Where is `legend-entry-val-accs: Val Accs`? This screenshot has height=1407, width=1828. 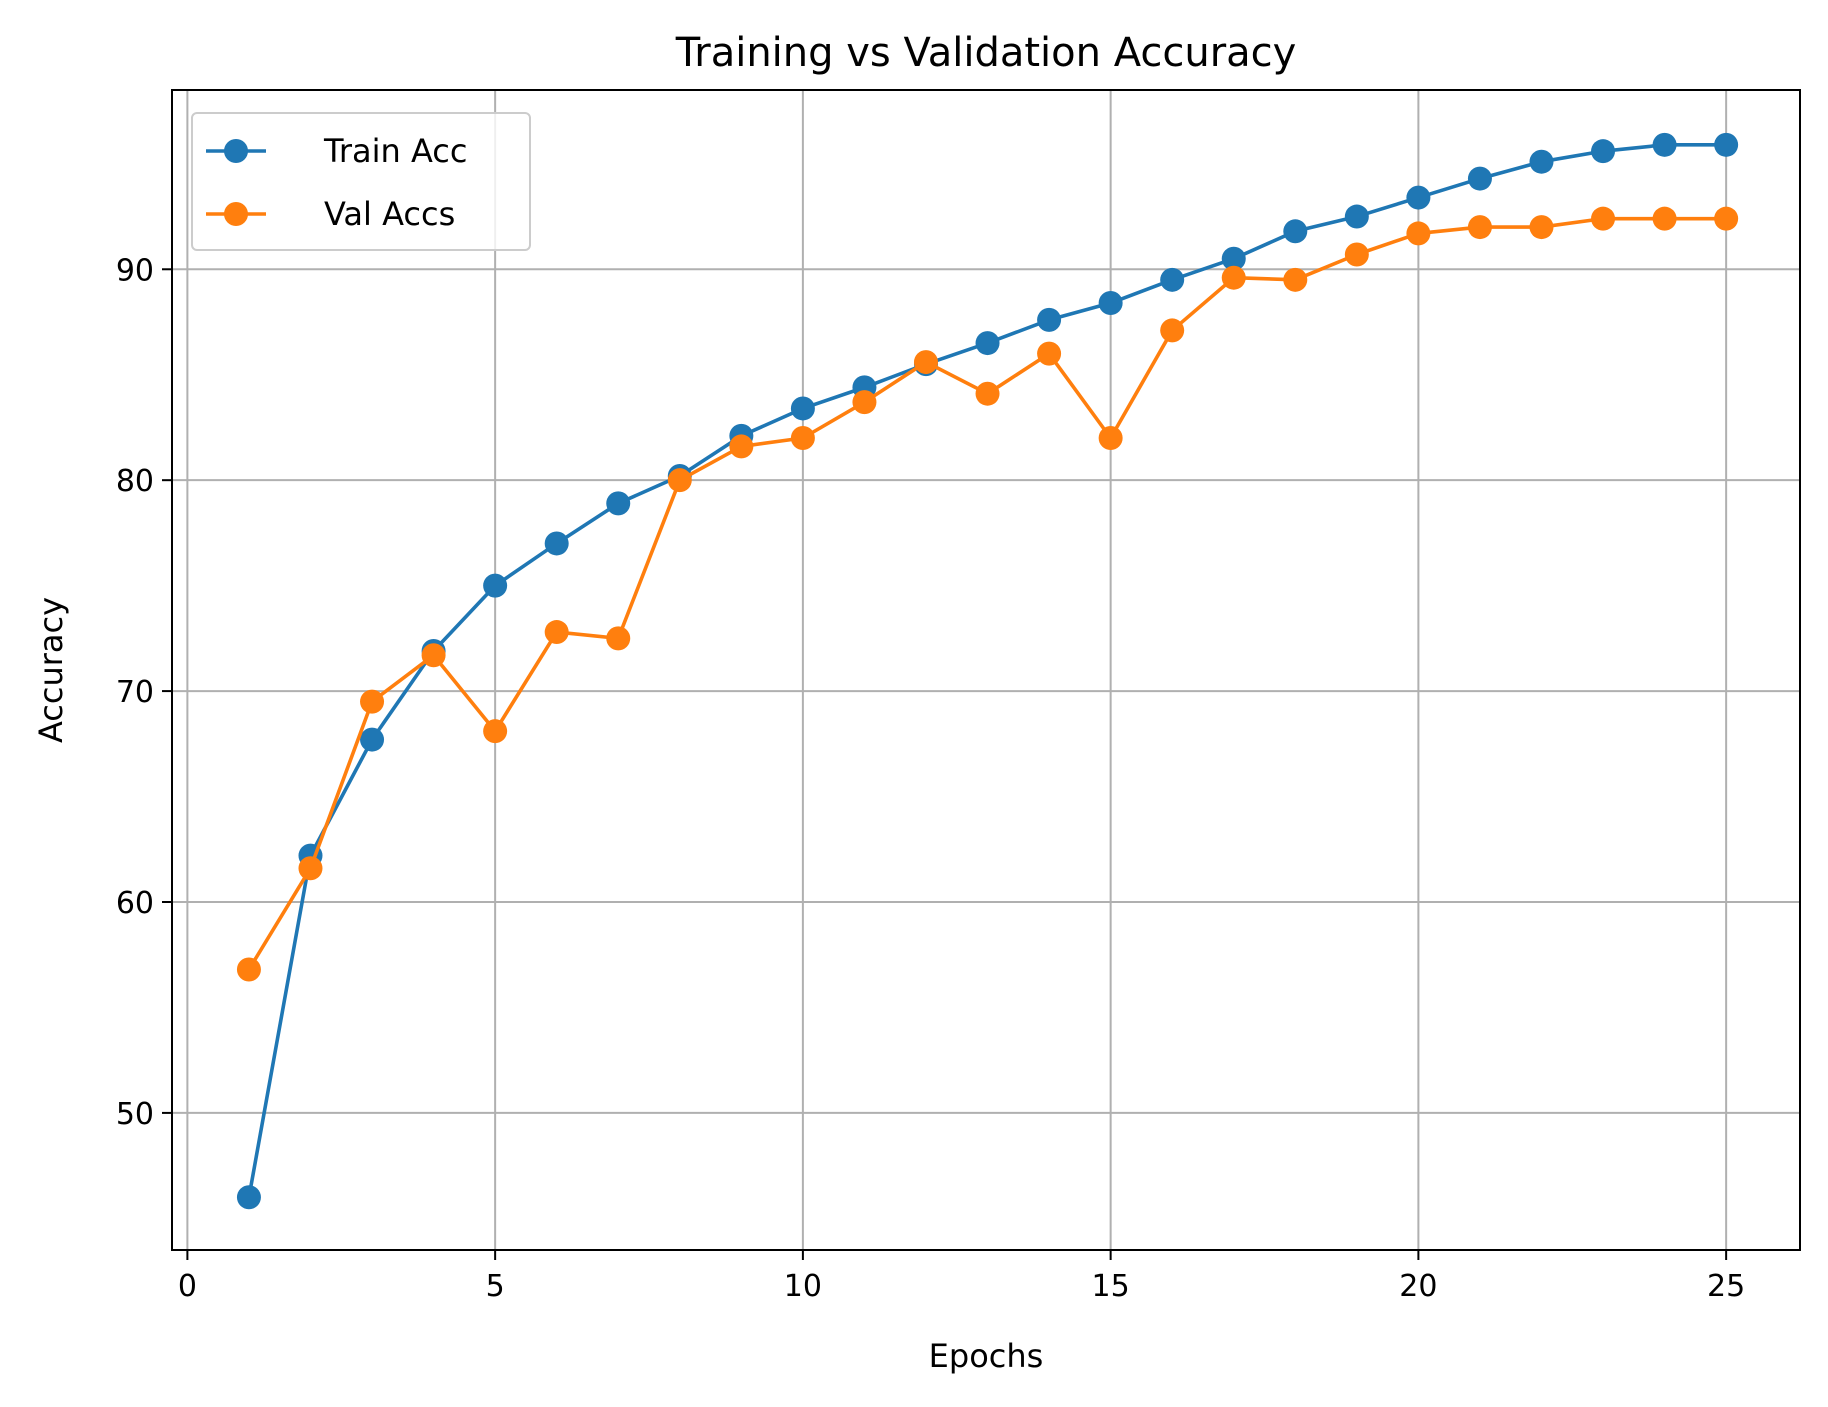
legend-entry-val-accs: Val Accs is located at coordinates (330, 214).